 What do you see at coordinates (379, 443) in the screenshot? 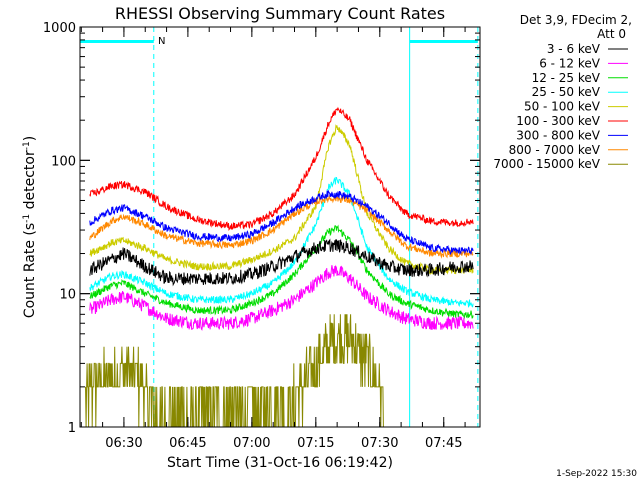
I see `x-tick-label: 07:30` at bounding box center [379, 443].